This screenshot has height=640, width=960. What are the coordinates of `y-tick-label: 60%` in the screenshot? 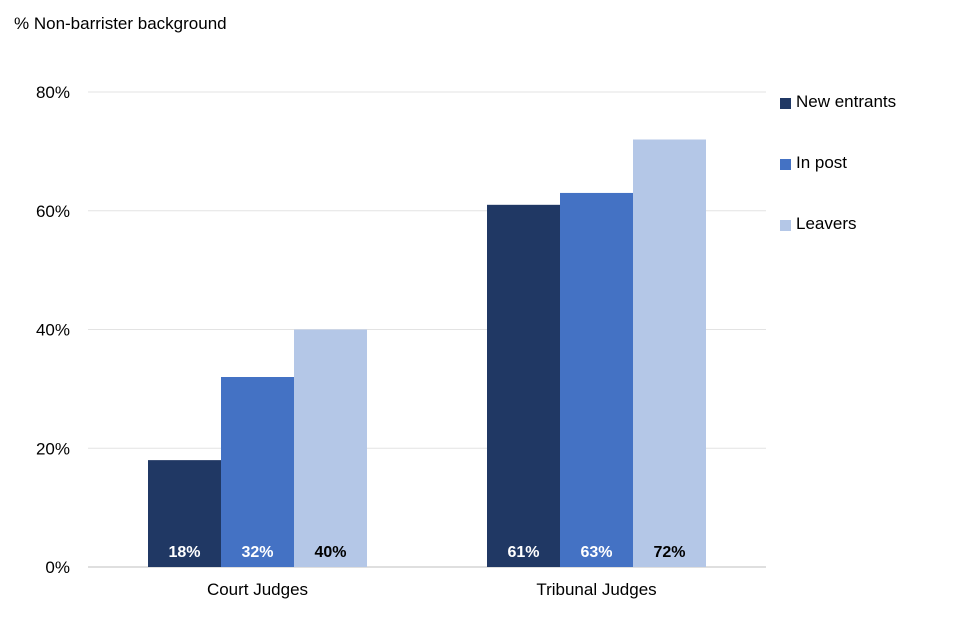 It's located at (53, 211).